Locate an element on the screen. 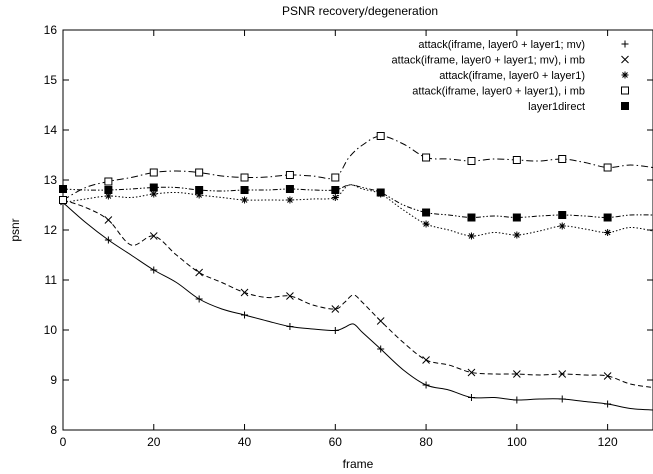  legend-label: layer1direct is located at coordinates (556, 107).